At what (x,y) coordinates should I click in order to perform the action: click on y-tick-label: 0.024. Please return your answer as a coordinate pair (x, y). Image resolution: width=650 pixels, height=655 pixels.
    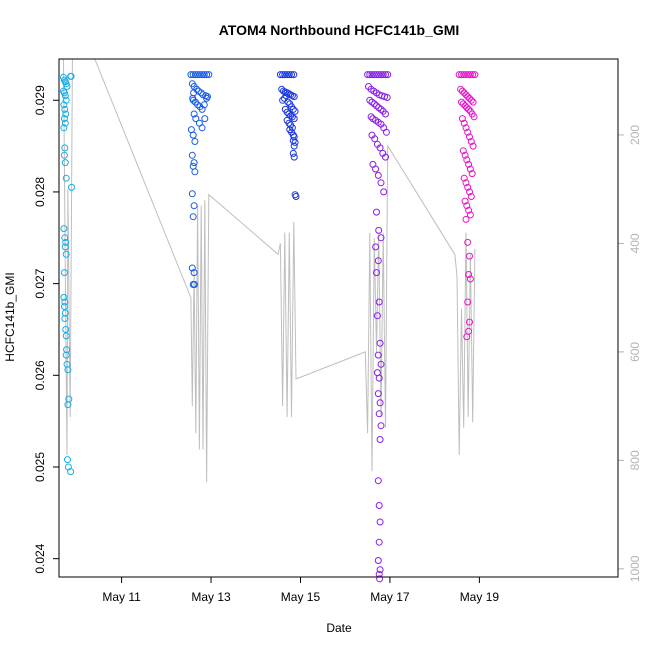
    Looking at the image, I should click on (40, 558).